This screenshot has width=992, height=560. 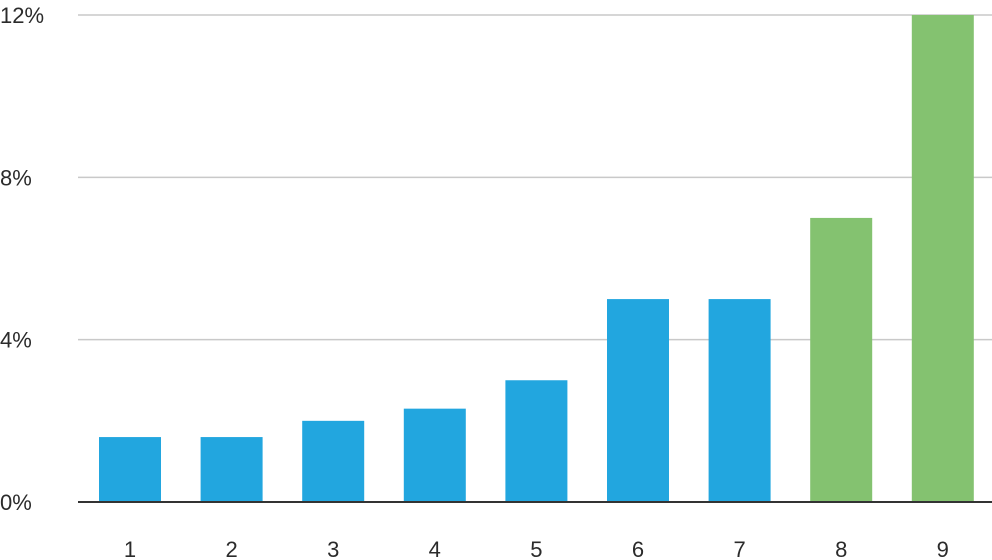 I want to click on x-tick-label-3: 3, so click(x=333, y=548).